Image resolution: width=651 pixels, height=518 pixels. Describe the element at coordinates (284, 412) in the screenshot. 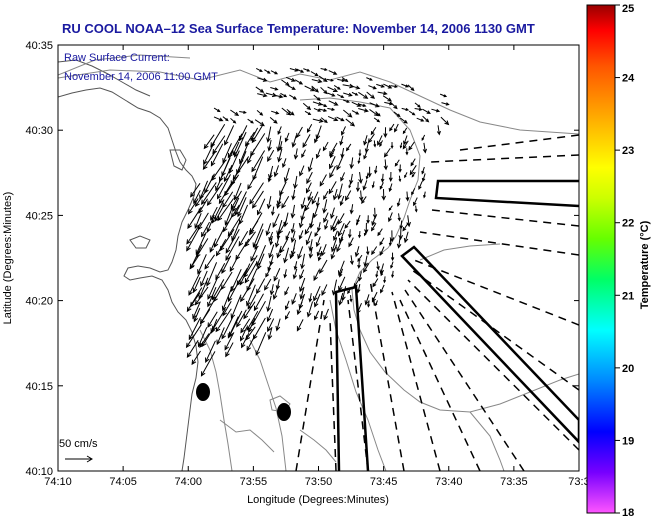

I see `station-marker` at that location.